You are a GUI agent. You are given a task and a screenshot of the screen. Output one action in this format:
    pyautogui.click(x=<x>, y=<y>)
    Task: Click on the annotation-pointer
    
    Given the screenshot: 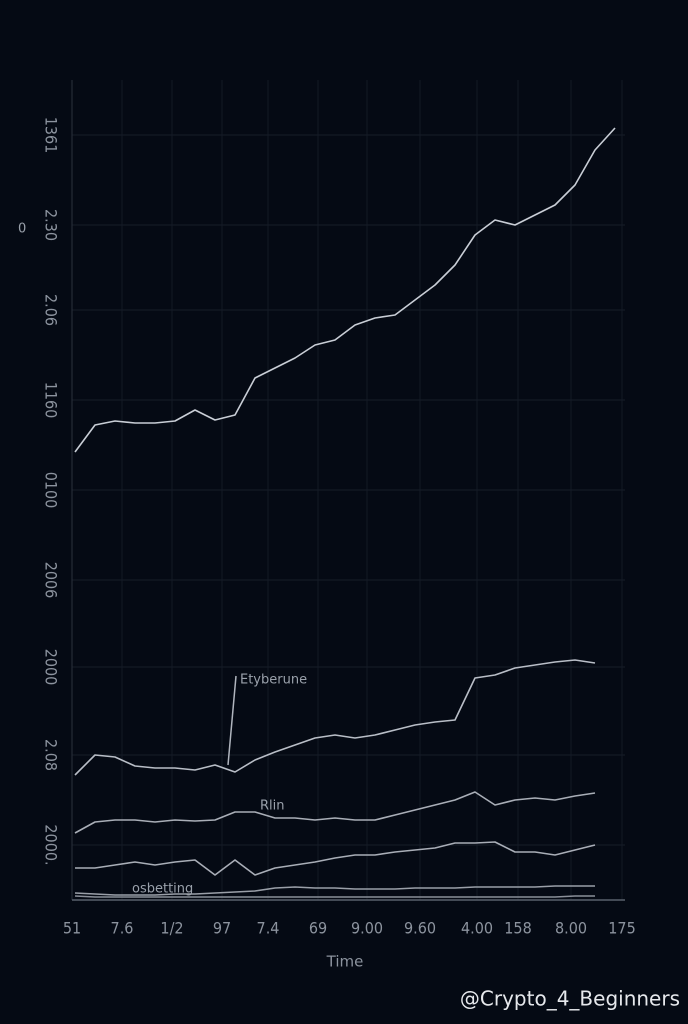 What is the action you would take?
    pyautogui.click(x=232, y=720)
    